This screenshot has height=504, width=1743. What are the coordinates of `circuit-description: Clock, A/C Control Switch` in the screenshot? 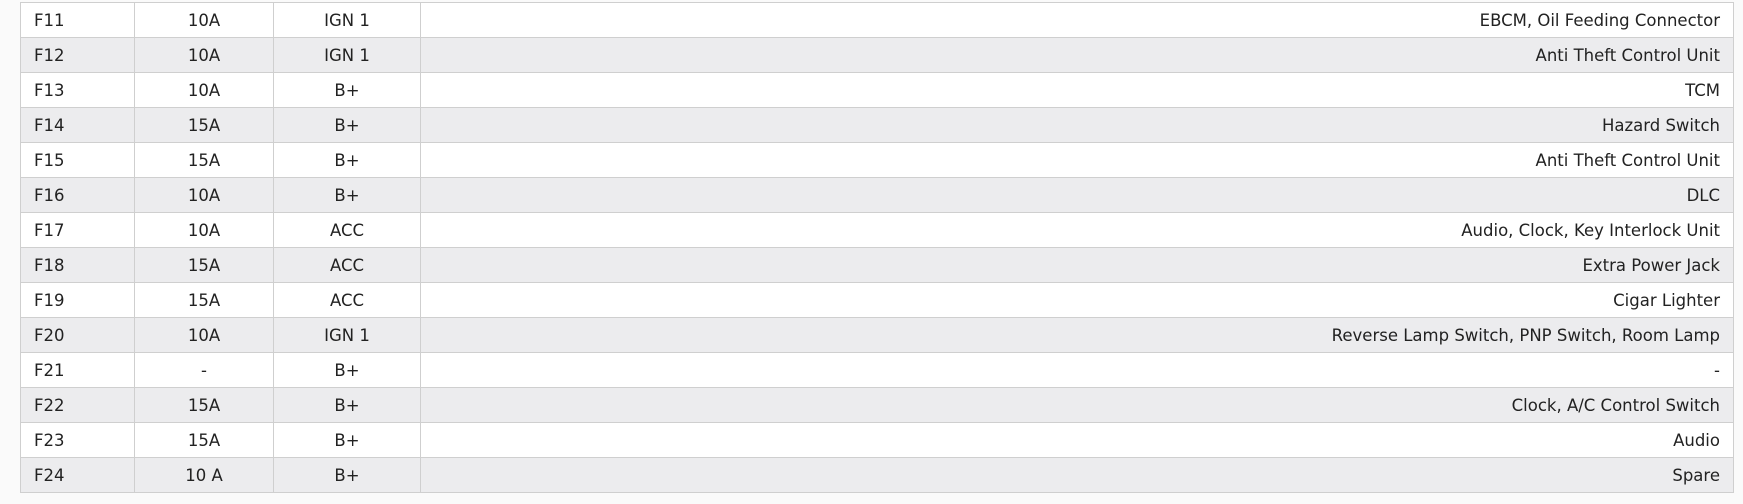 It's located at (1077, 405).